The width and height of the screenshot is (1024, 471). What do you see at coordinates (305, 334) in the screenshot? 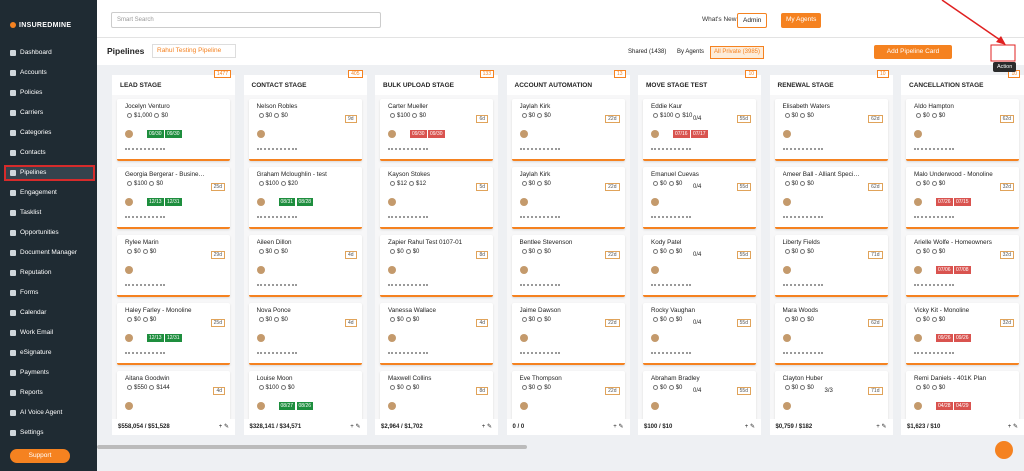
I see `pipeline-card: Nova Ponce $0 $0 4d` at bounding box center [305, 334].